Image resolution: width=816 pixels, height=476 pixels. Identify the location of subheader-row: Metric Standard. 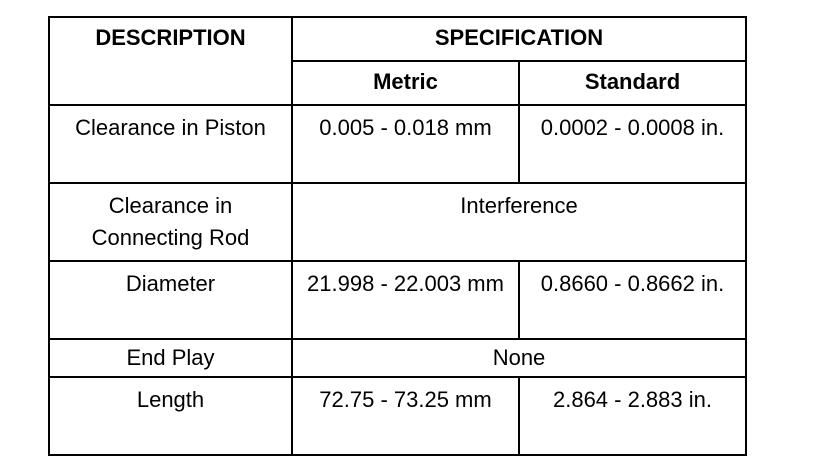
(398, 83).